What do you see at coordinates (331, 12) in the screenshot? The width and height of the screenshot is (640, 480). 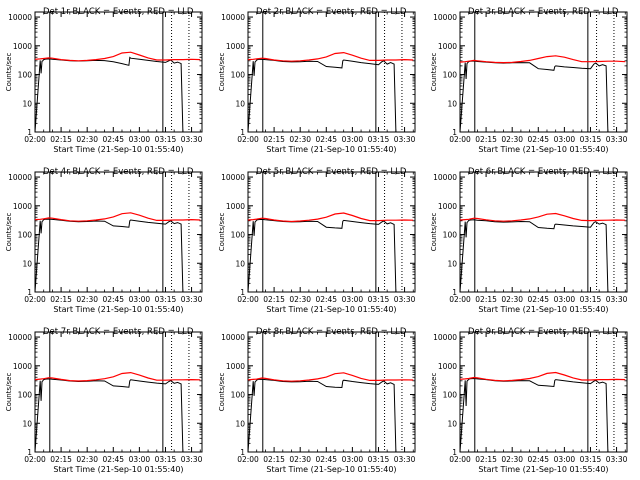 I see `panel-title: Det 2r BLACK = Events, RED = LLD` at bounding box center [331, 12].